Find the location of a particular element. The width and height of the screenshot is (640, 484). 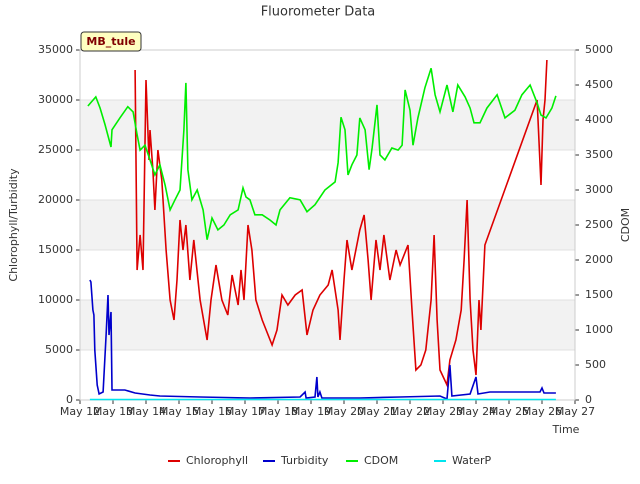

x-tick-label: May 15 is located at coordinates (179, 411).